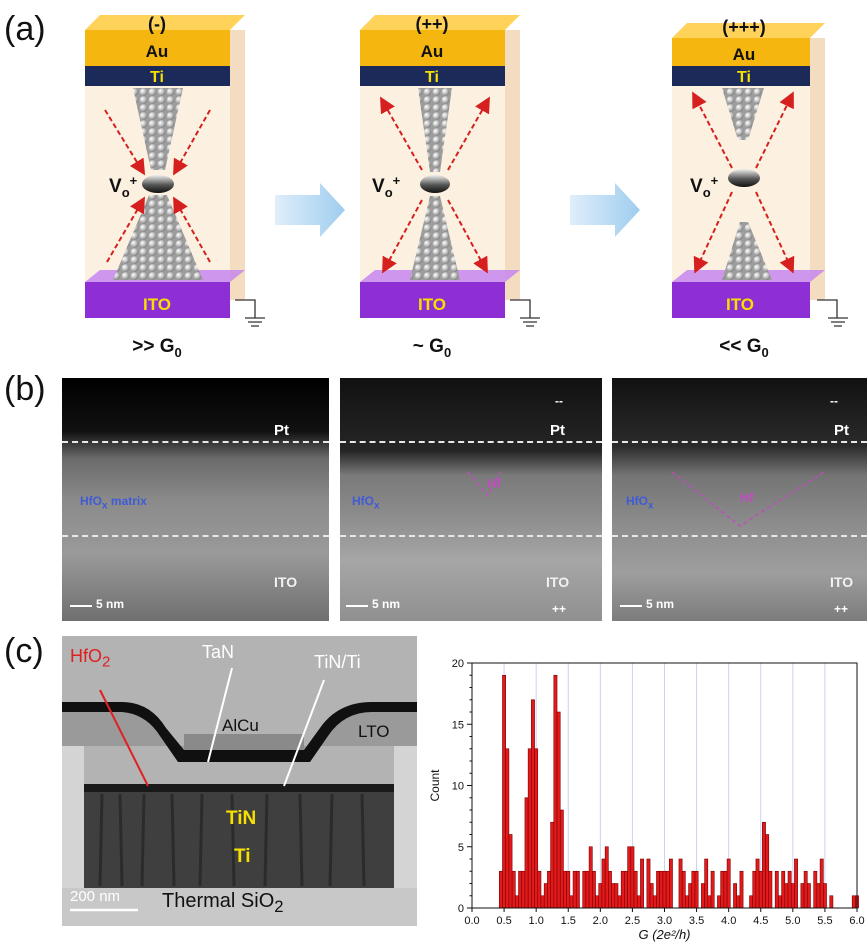 The height and width of the screenshot is (947, 867). Describe the element at coordinates (640, 503) in the screenshot. I see `hfox-label: HfOx` at that location.